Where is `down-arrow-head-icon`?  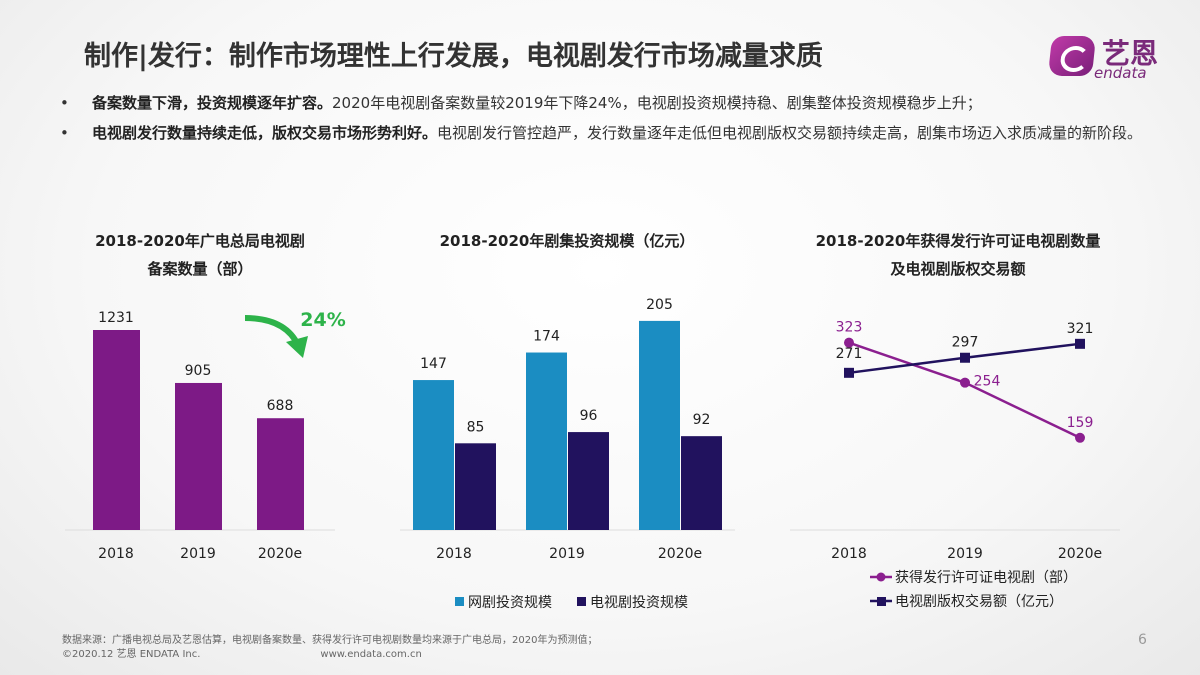
down-arrow-head-icon is located at coordinates (297, 347).